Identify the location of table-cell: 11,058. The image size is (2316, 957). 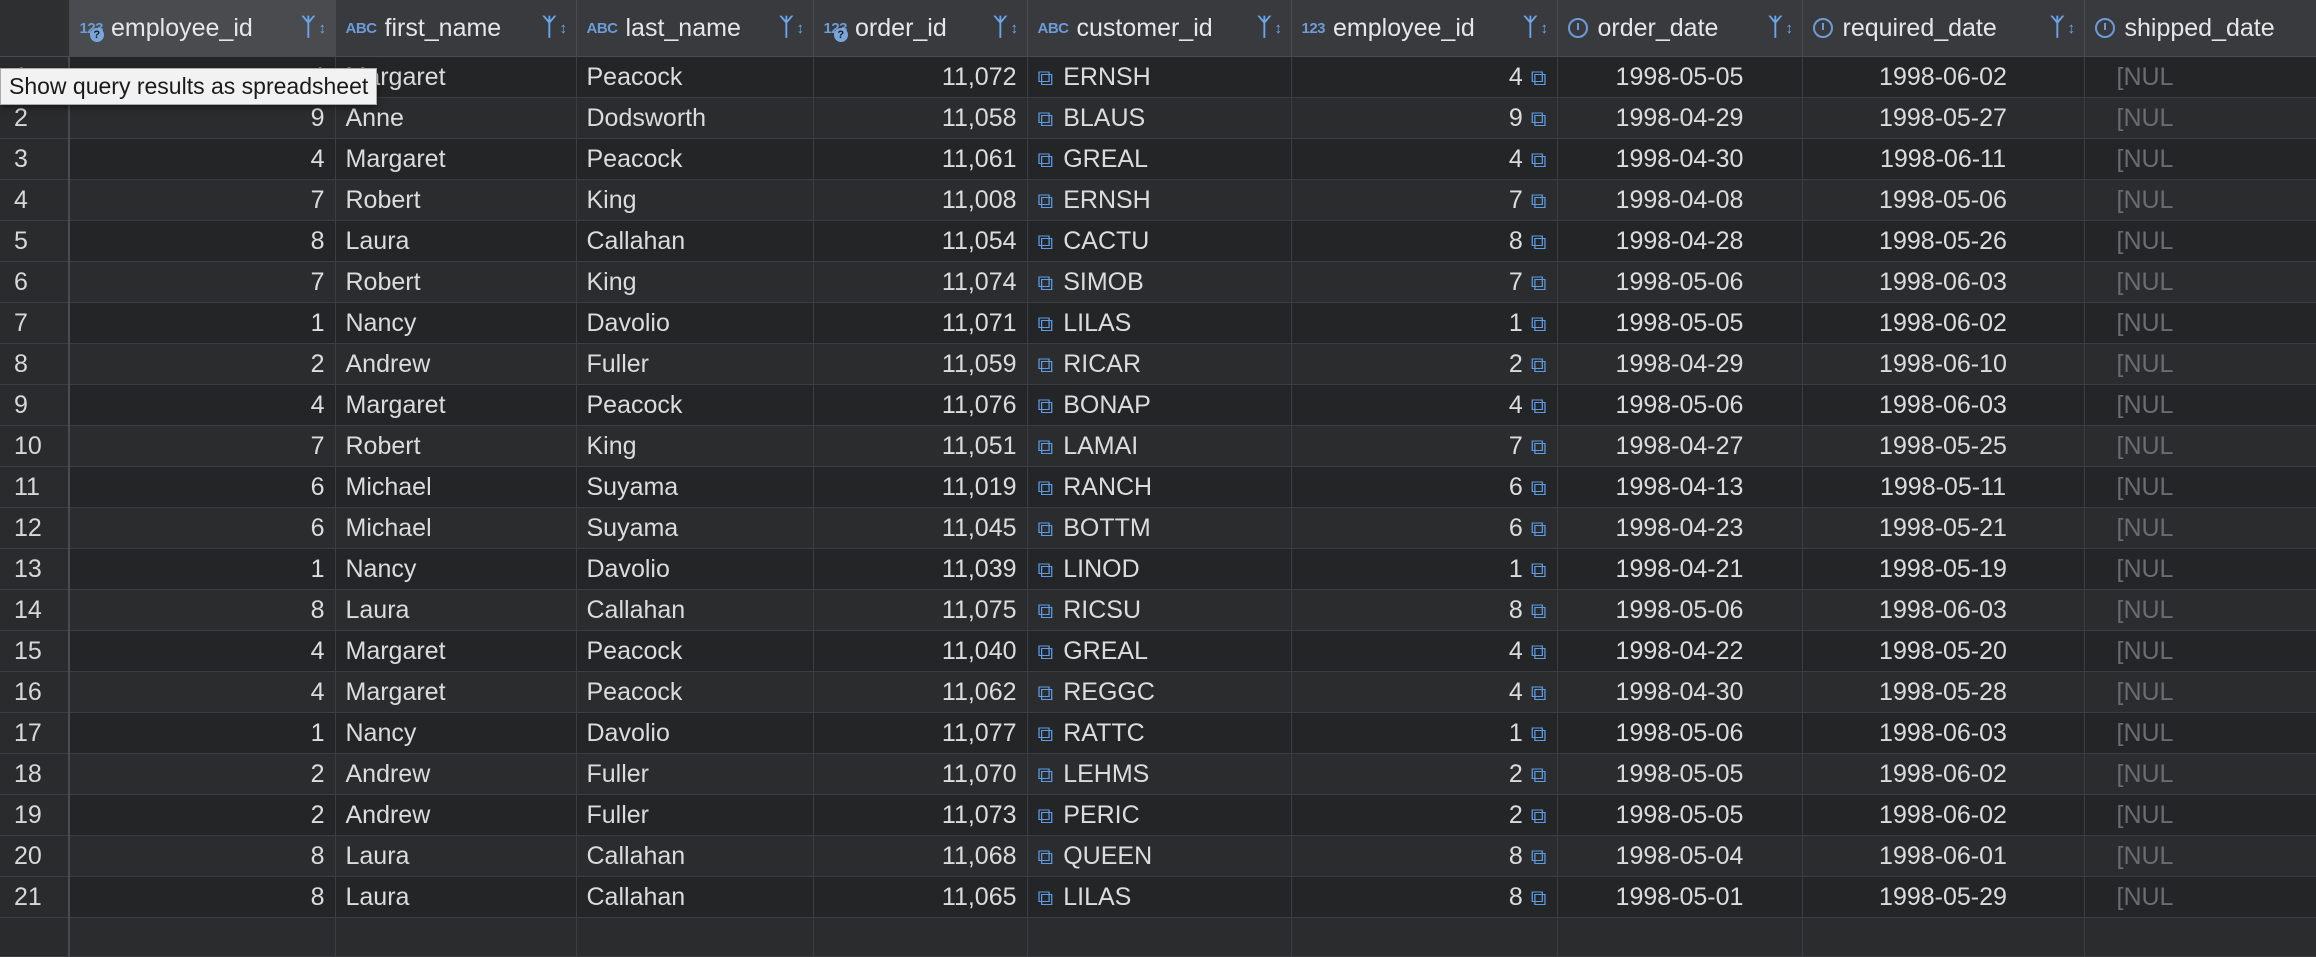
(920, 118).